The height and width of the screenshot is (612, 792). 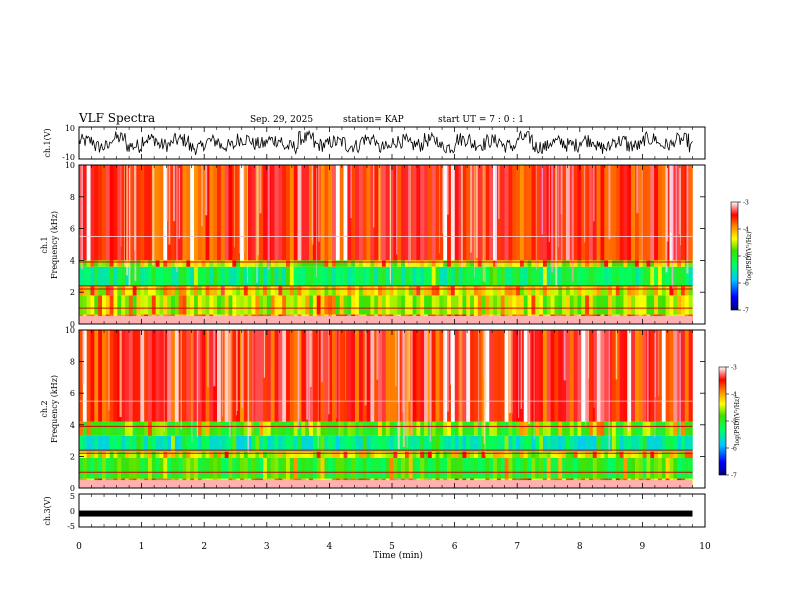 I want to click on ch2-spec-band-4-cell, so click(x=138, y=428).